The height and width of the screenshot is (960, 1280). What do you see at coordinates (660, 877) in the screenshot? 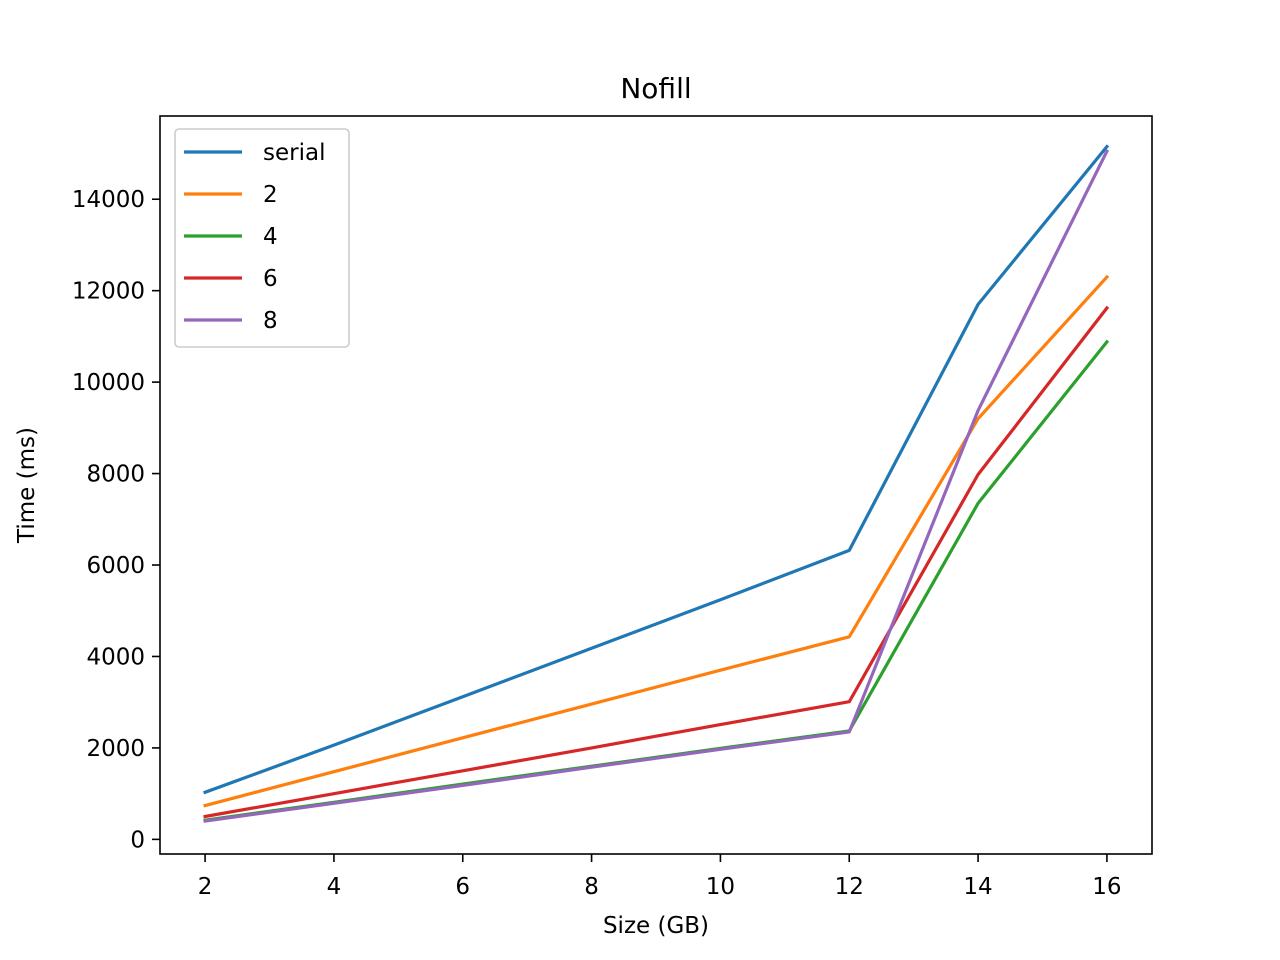
I see `x-axis: 2 4 6 8 10 12 14 16` at bounding box center [660, 877].